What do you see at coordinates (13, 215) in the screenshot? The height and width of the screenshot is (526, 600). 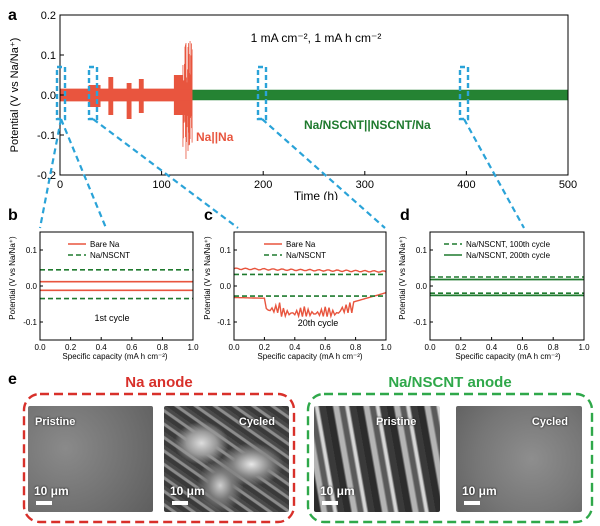 I see `panel-b-label: b` at bounding box center [13, 215].